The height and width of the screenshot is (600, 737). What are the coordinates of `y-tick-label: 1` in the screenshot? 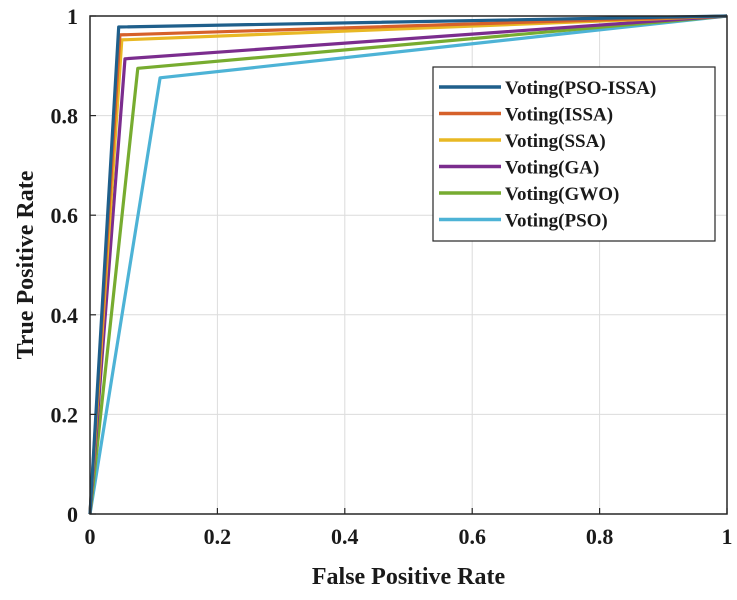 It's located at (72, 16).